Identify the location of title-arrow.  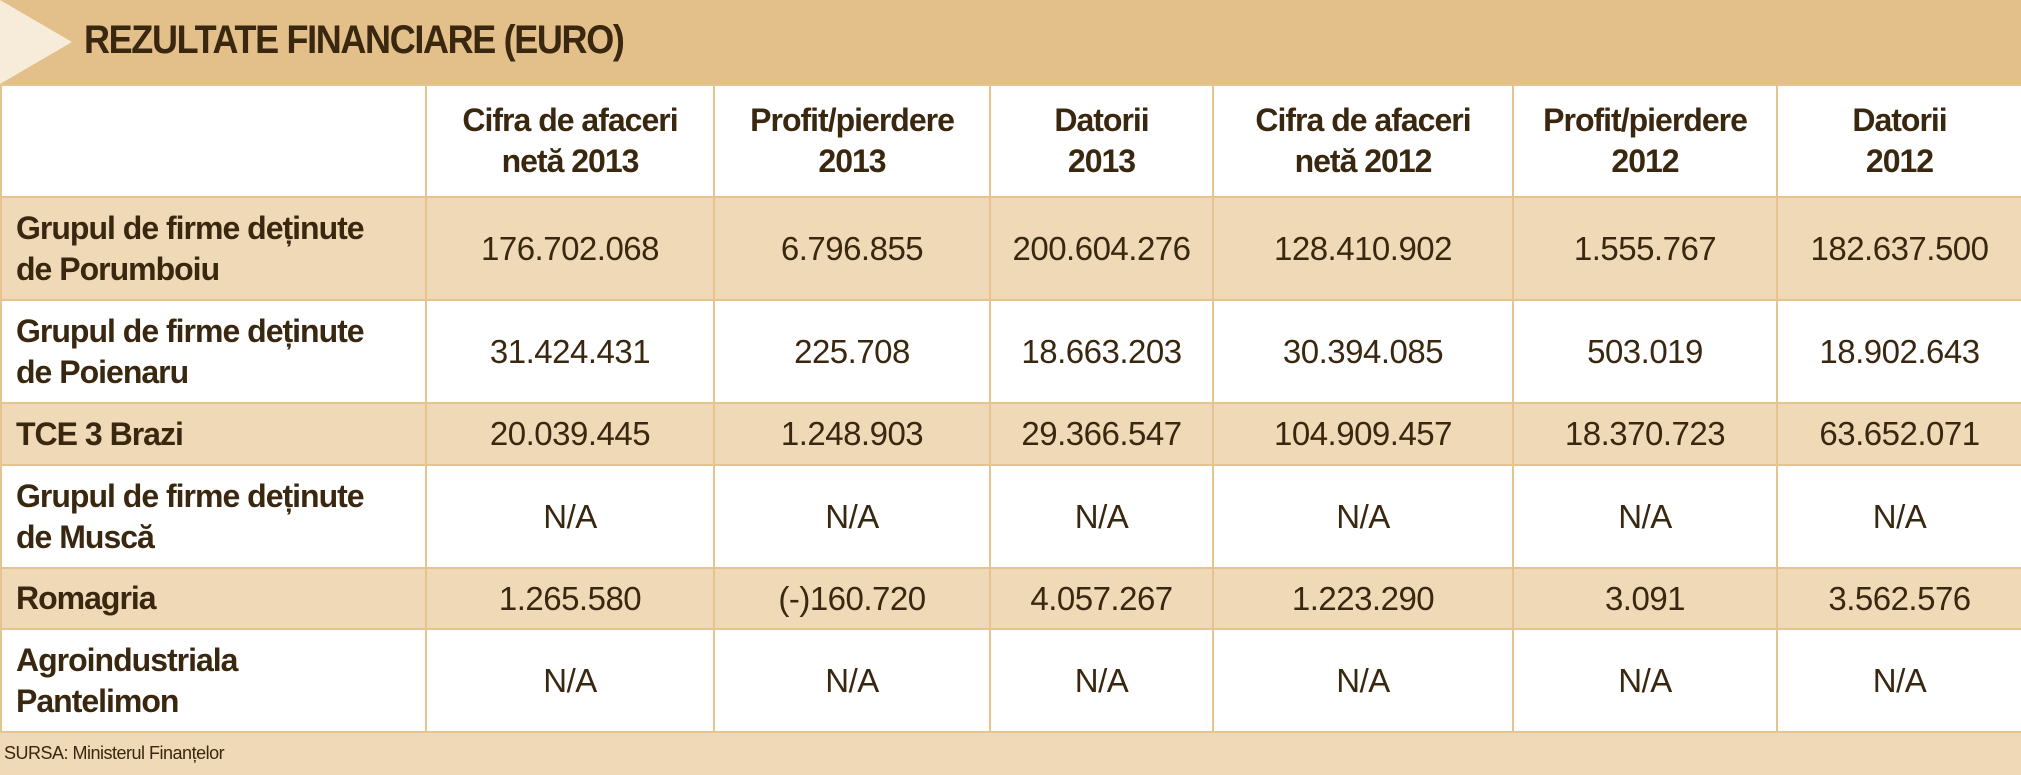
(36, 42).